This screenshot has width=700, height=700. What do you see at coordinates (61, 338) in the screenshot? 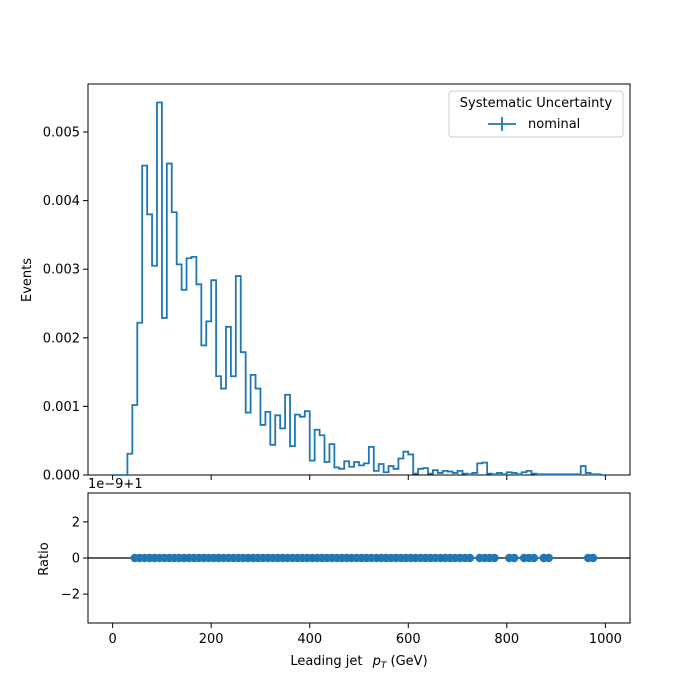
I see `main-y-tick-label: 0.002` at bounding box center [61, 338].